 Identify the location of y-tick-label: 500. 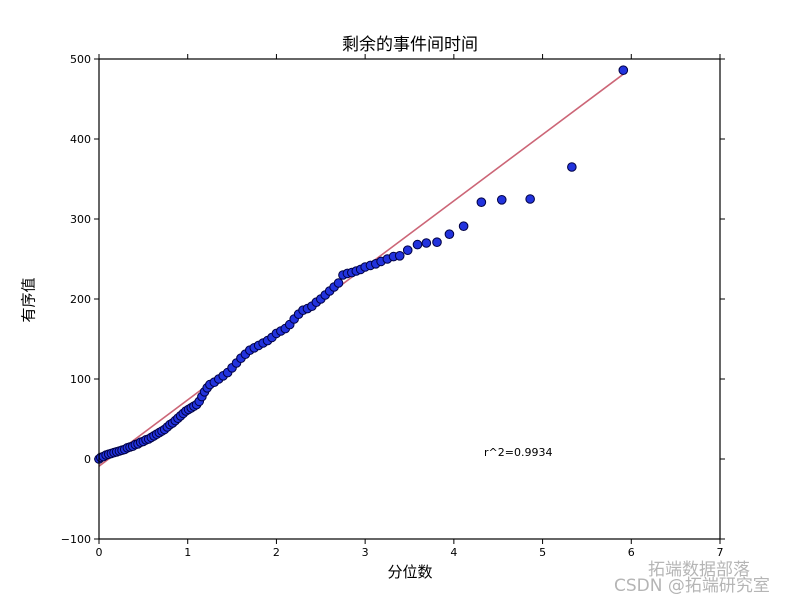
(80, 59).